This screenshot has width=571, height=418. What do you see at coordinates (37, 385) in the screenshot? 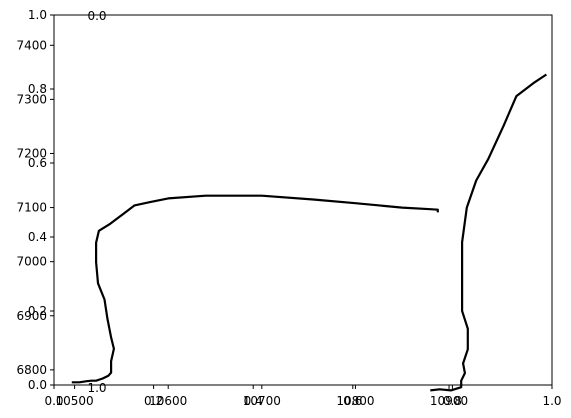
I see `frame-y-tick-label: 0.0` at bounding box center [37, 385].